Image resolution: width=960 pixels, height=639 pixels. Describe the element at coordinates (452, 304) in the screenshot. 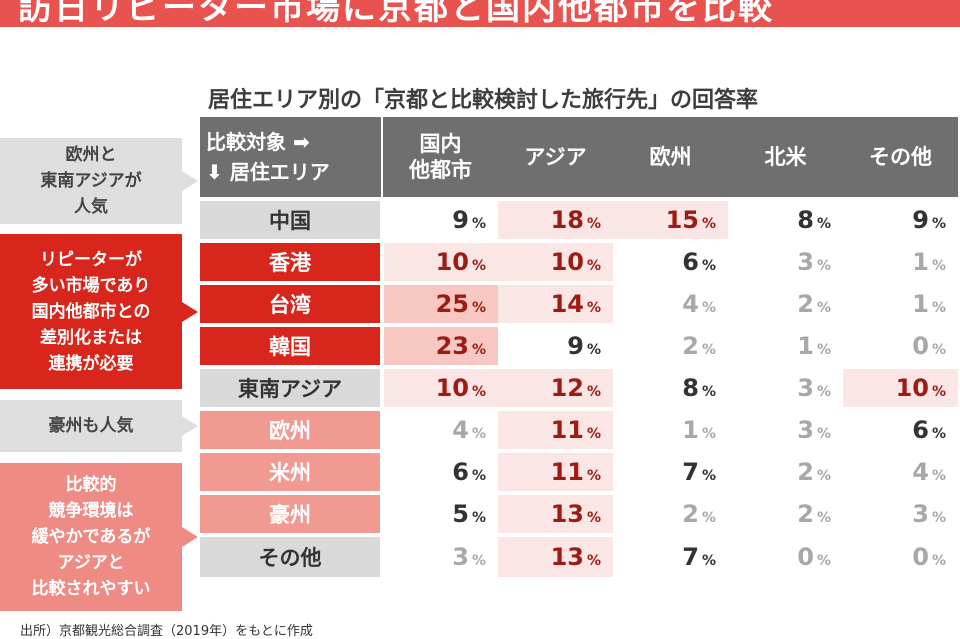

I see `value-number: 25` at that location.